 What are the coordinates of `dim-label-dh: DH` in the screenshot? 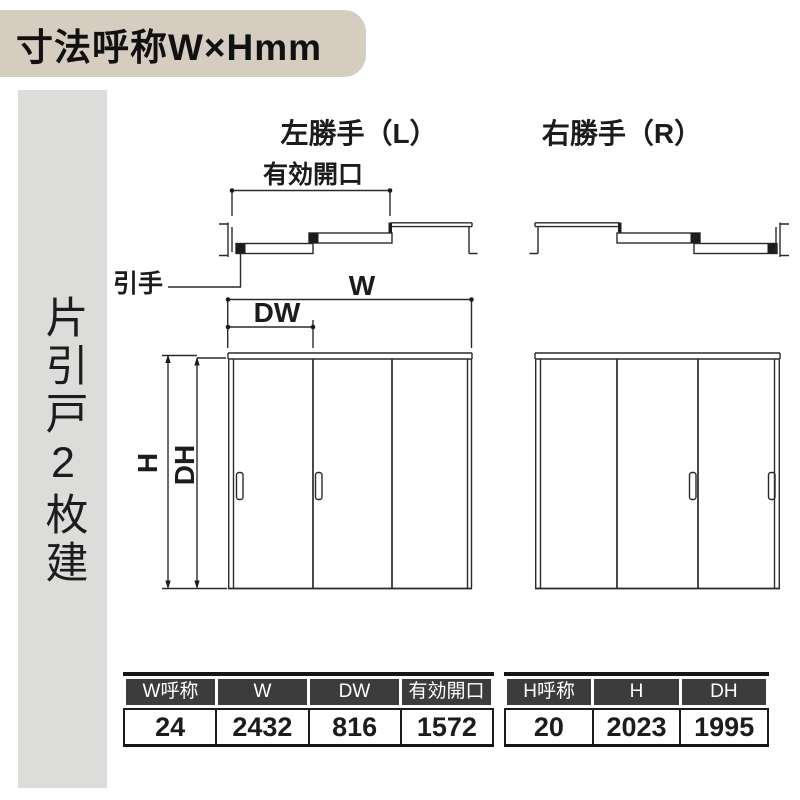 It's located at (184, 465).